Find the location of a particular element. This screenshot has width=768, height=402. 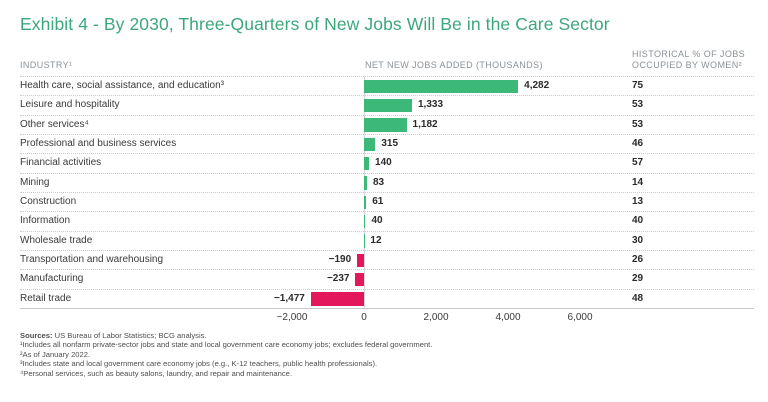

percent-women-value: 40 is located at coordinates (638, 221).